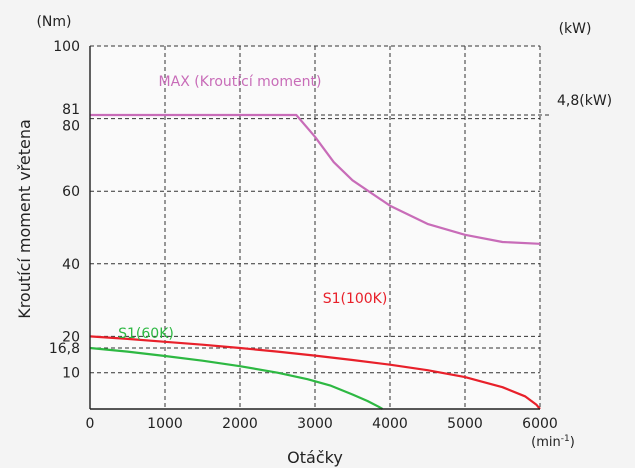 Image resolution: width=635 pixels, height=468 pixels. What do you see at coordinates (315, 457) in the screenshot?
I see `x-axis-title: Otáčky` at bounding box center [315, 457].